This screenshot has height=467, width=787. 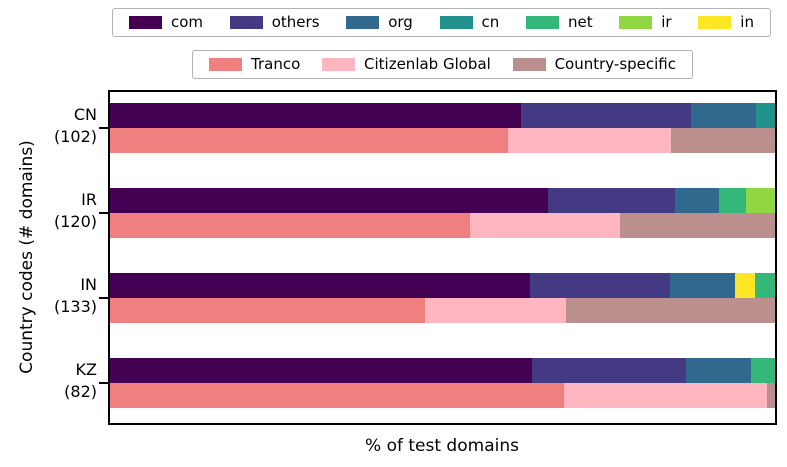 I want to click on ir-list-bar, so click(x=442, y=225).